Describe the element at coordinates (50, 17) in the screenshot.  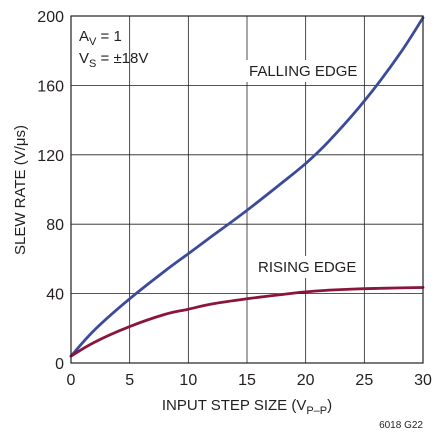
I see `y-tick-label: 200` at that location.